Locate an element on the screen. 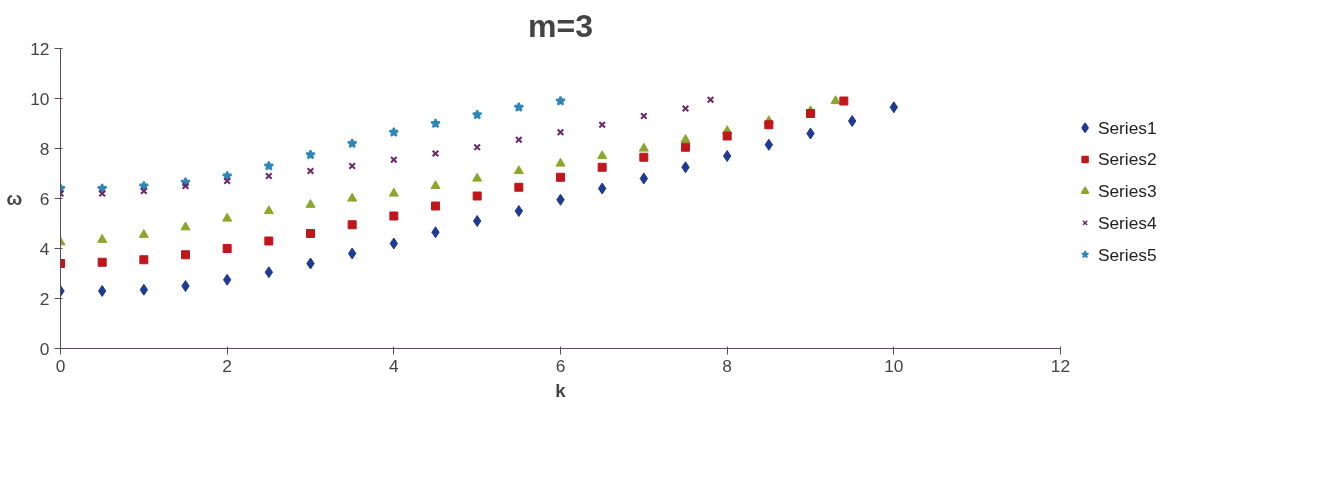  legend-label: Series4 is located at coordinates (1127, 222).